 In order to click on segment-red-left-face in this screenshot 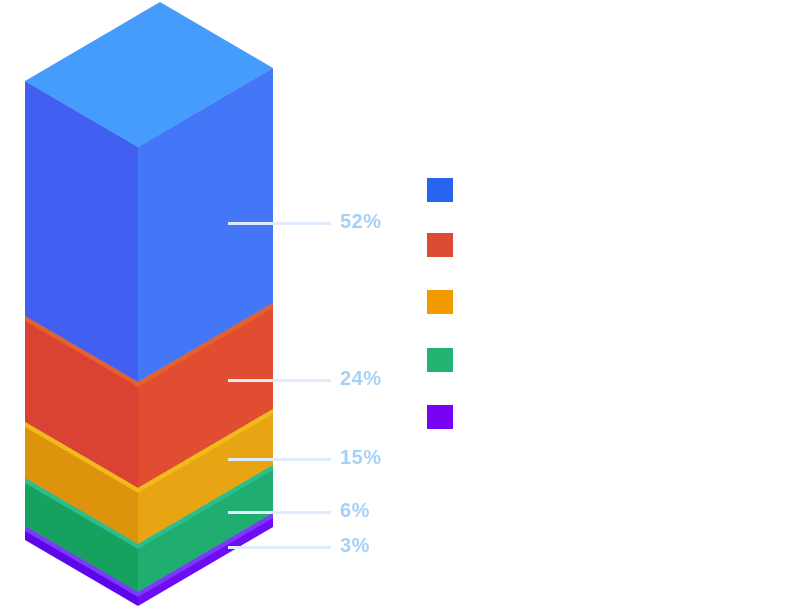, I will do `click(81, 402)`.